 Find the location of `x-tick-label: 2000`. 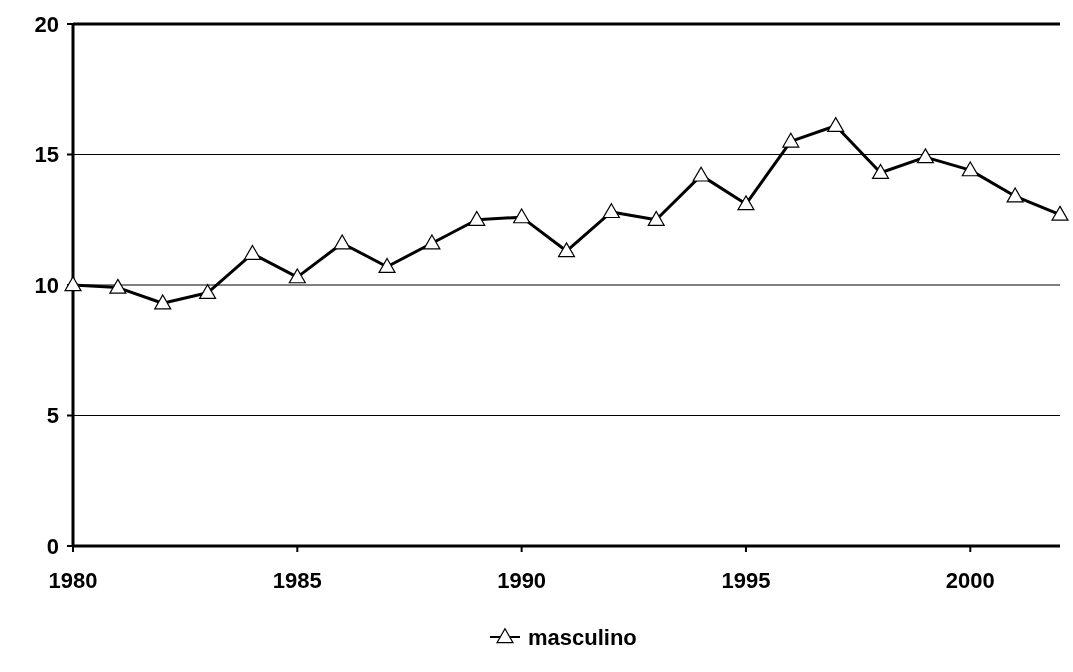

x-tick-label: 2000 is located at coordinates (970, 580).